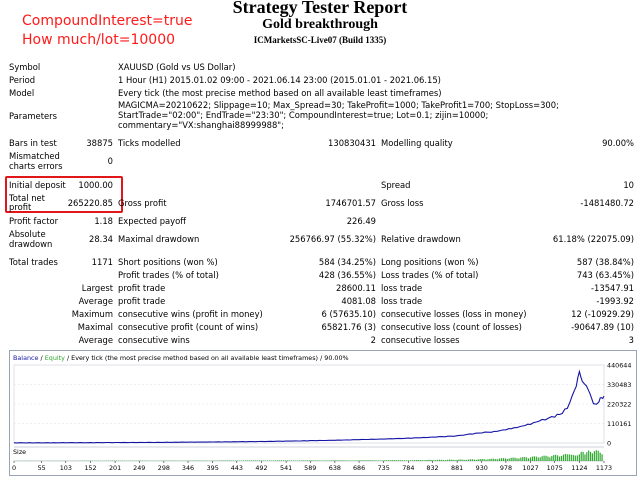 The height and width of the screenshot is (480, 640). What do you see at coordinates (631, 340) in the screenshot?
I see `average-consecutive-losses-value: 3` at bounding box center [631, 340].